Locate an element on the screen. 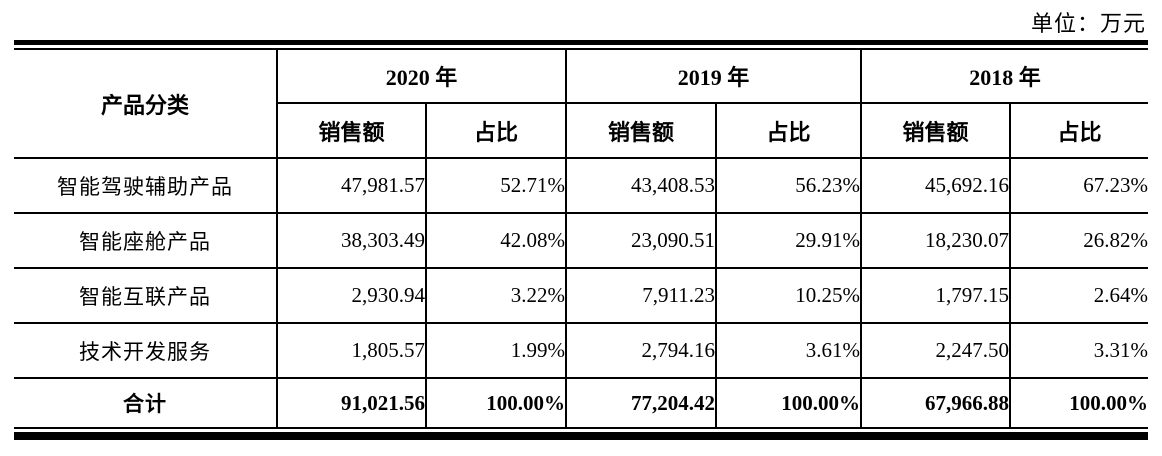  year-2019-header: 2019 年 is located at coordinates (714, 76).